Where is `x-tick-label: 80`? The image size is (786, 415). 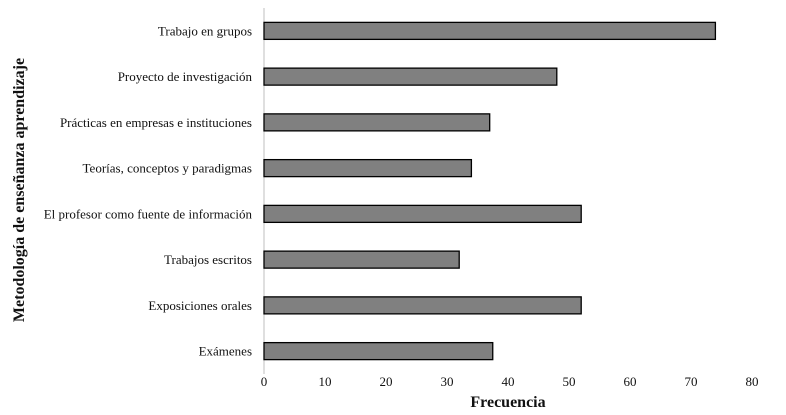 x-tick-label: 80 is located at coordinates (752, 381).